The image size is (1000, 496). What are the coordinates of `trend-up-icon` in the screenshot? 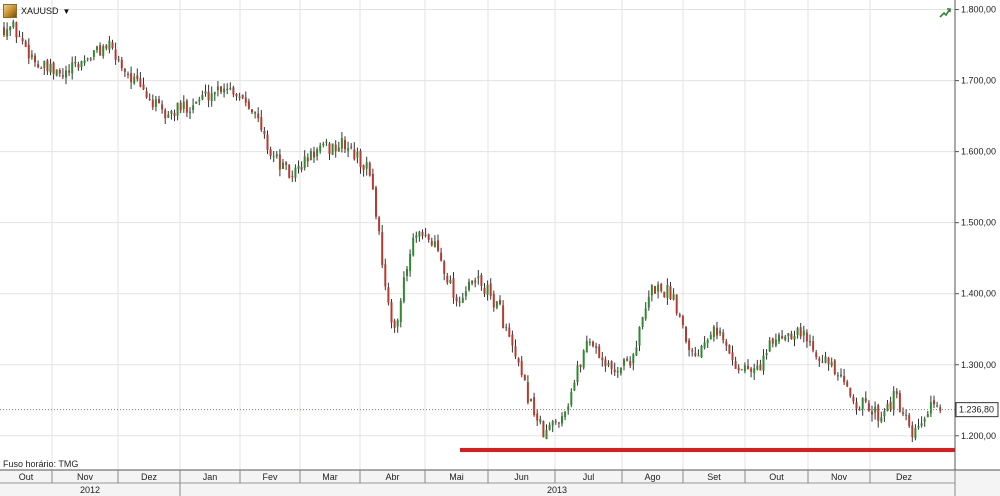 It's located at (945, 13).